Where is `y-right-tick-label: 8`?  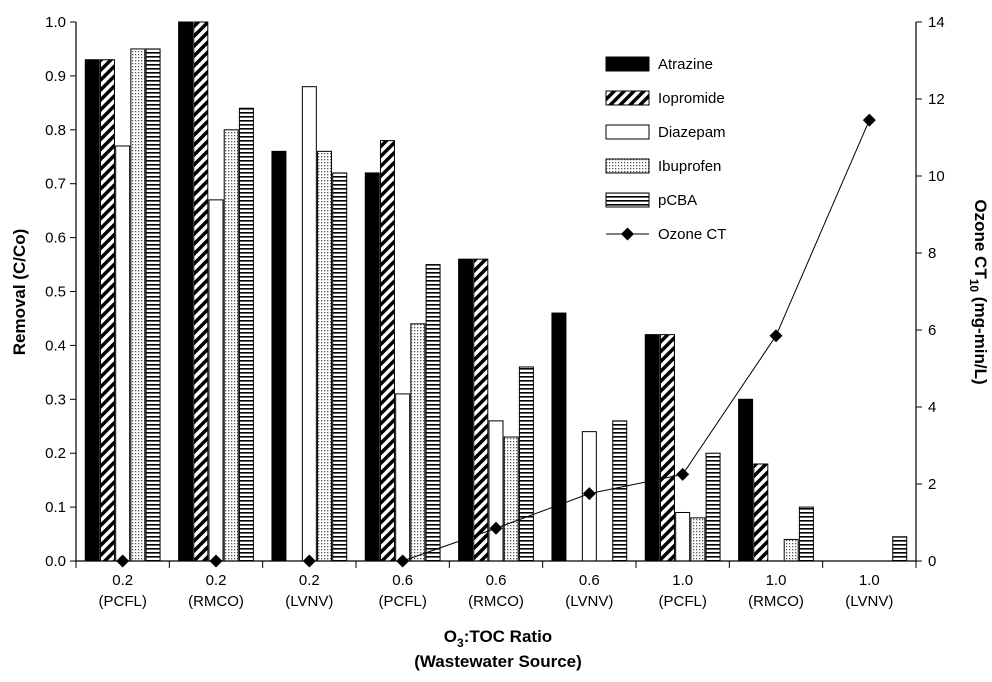
y-right-tick-label: 8 is located at coordinates (932, 253).